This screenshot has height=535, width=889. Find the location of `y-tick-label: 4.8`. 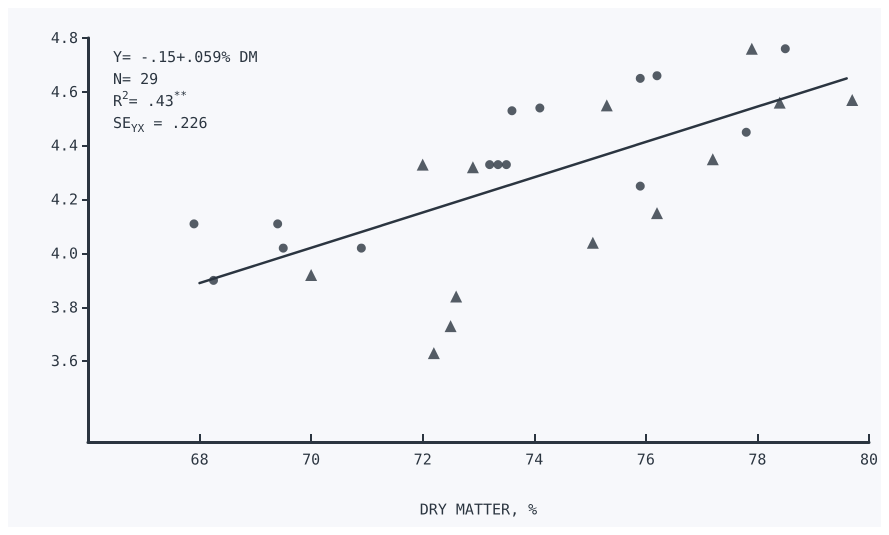

y-tick-label: 4.8 is located at coordinates (64, 38).